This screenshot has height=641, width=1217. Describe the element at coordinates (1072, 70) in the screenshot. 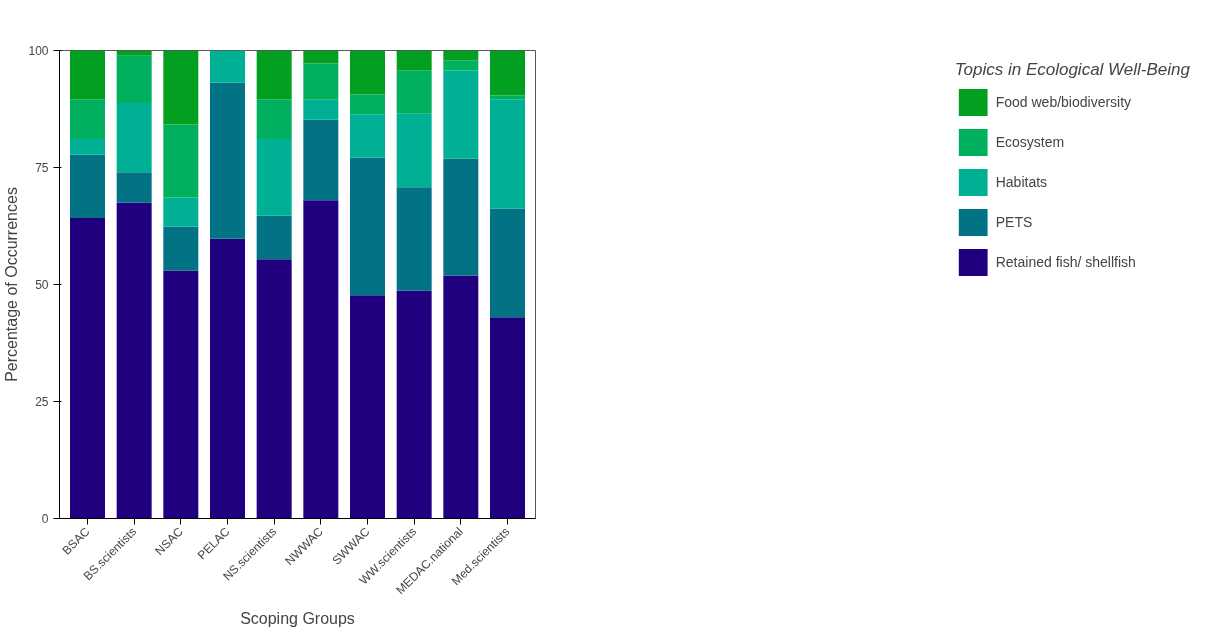

I see `legend-title: Topics in Ecological Well-Being` at that location.